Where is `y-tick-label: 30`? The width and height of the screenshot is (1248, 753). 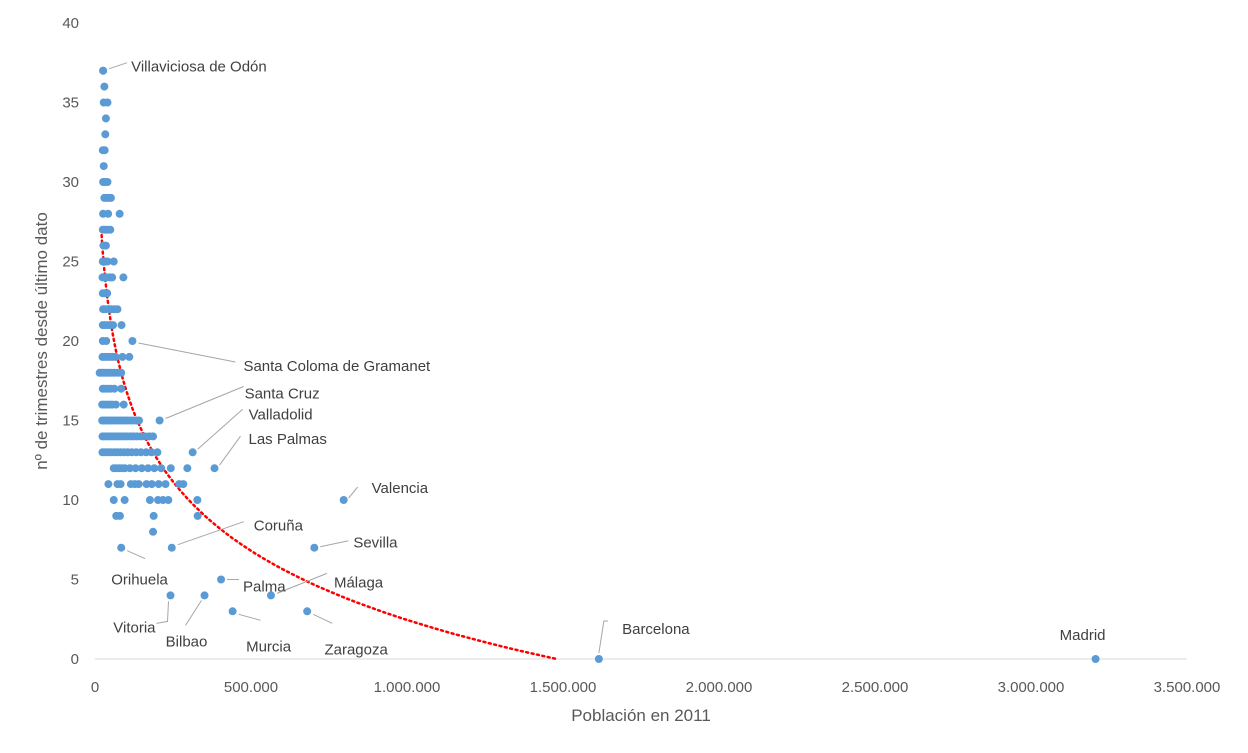
y-tick-label: 30 is located at coordinates (70, 182).